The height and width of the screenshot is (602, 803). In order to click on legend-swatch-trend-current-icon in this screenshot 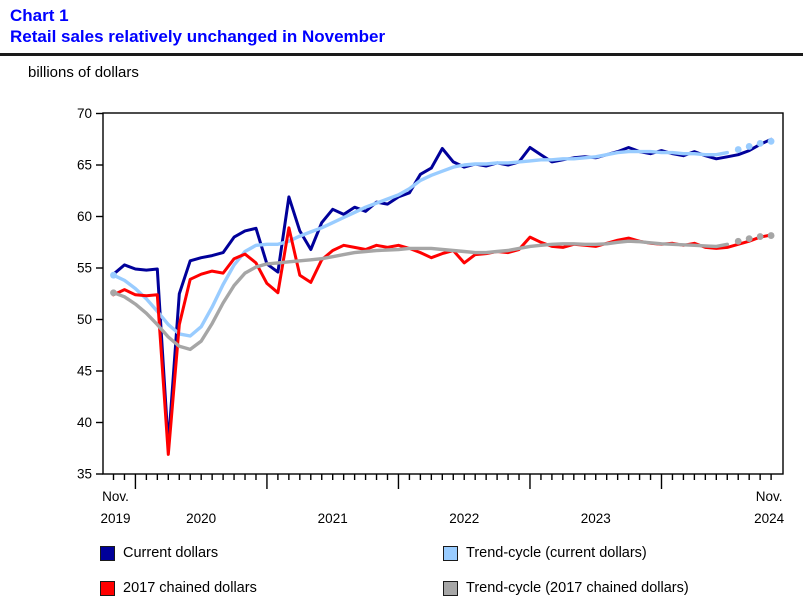, I will do `click(450, 553)`.